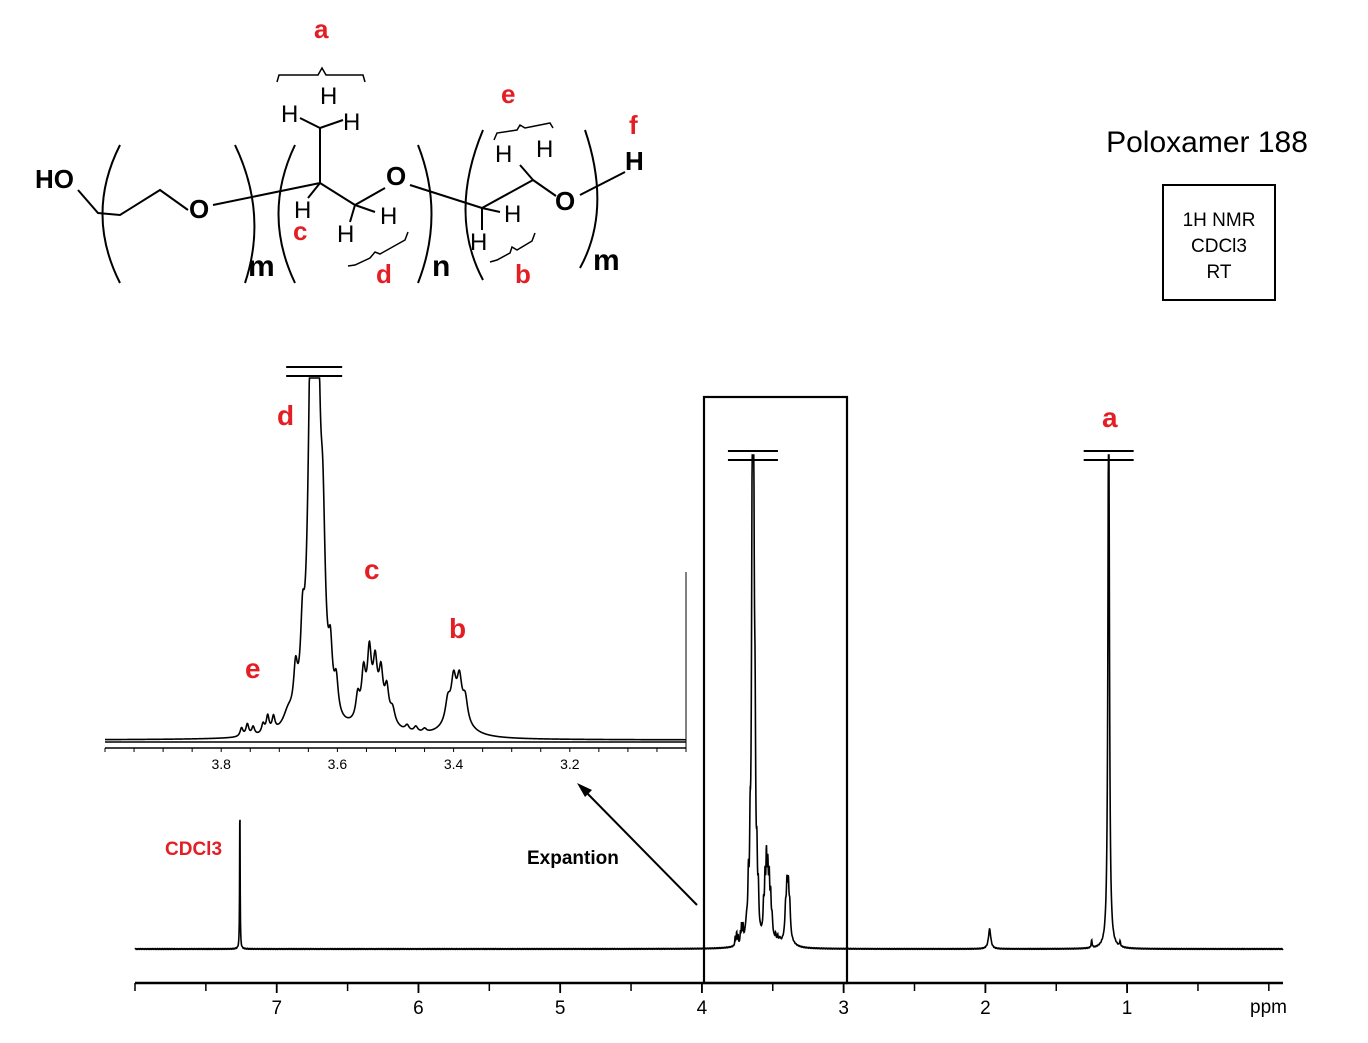 The image size is (1368, 1043). Describe the element at coordinates (441, 266) in the screenshot. I see `repeat-label: n` at that location.